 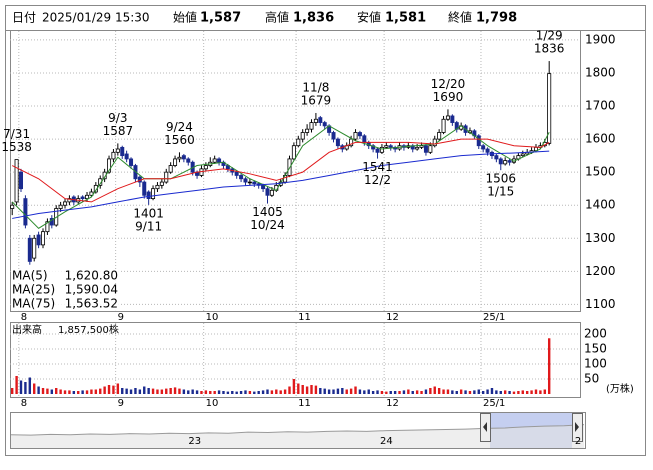 I want to click on y-tick-label: 1600, so click(x=600, y=139).